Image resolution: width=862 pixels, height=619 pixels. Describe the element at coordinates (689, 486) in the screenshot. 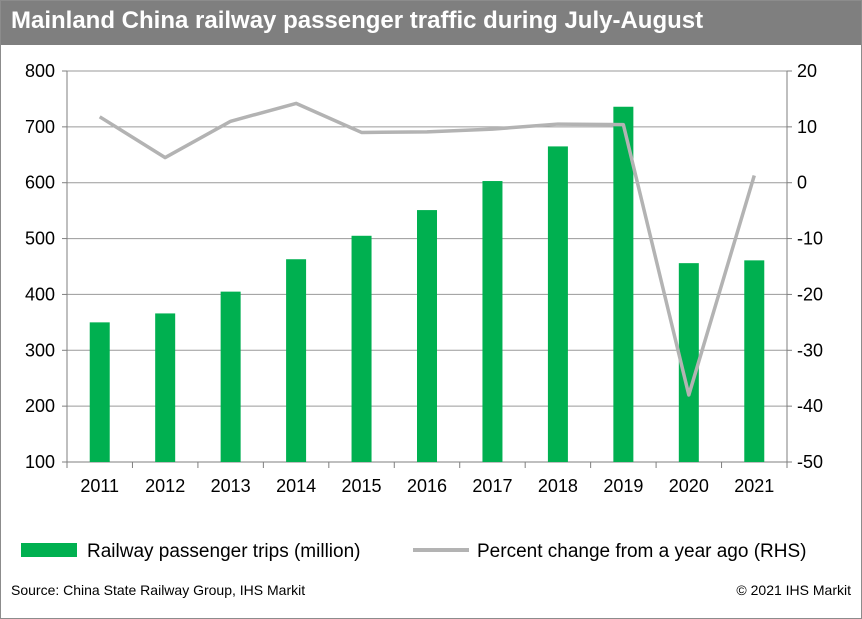

I see `x-tick-label: 2020` at that location.